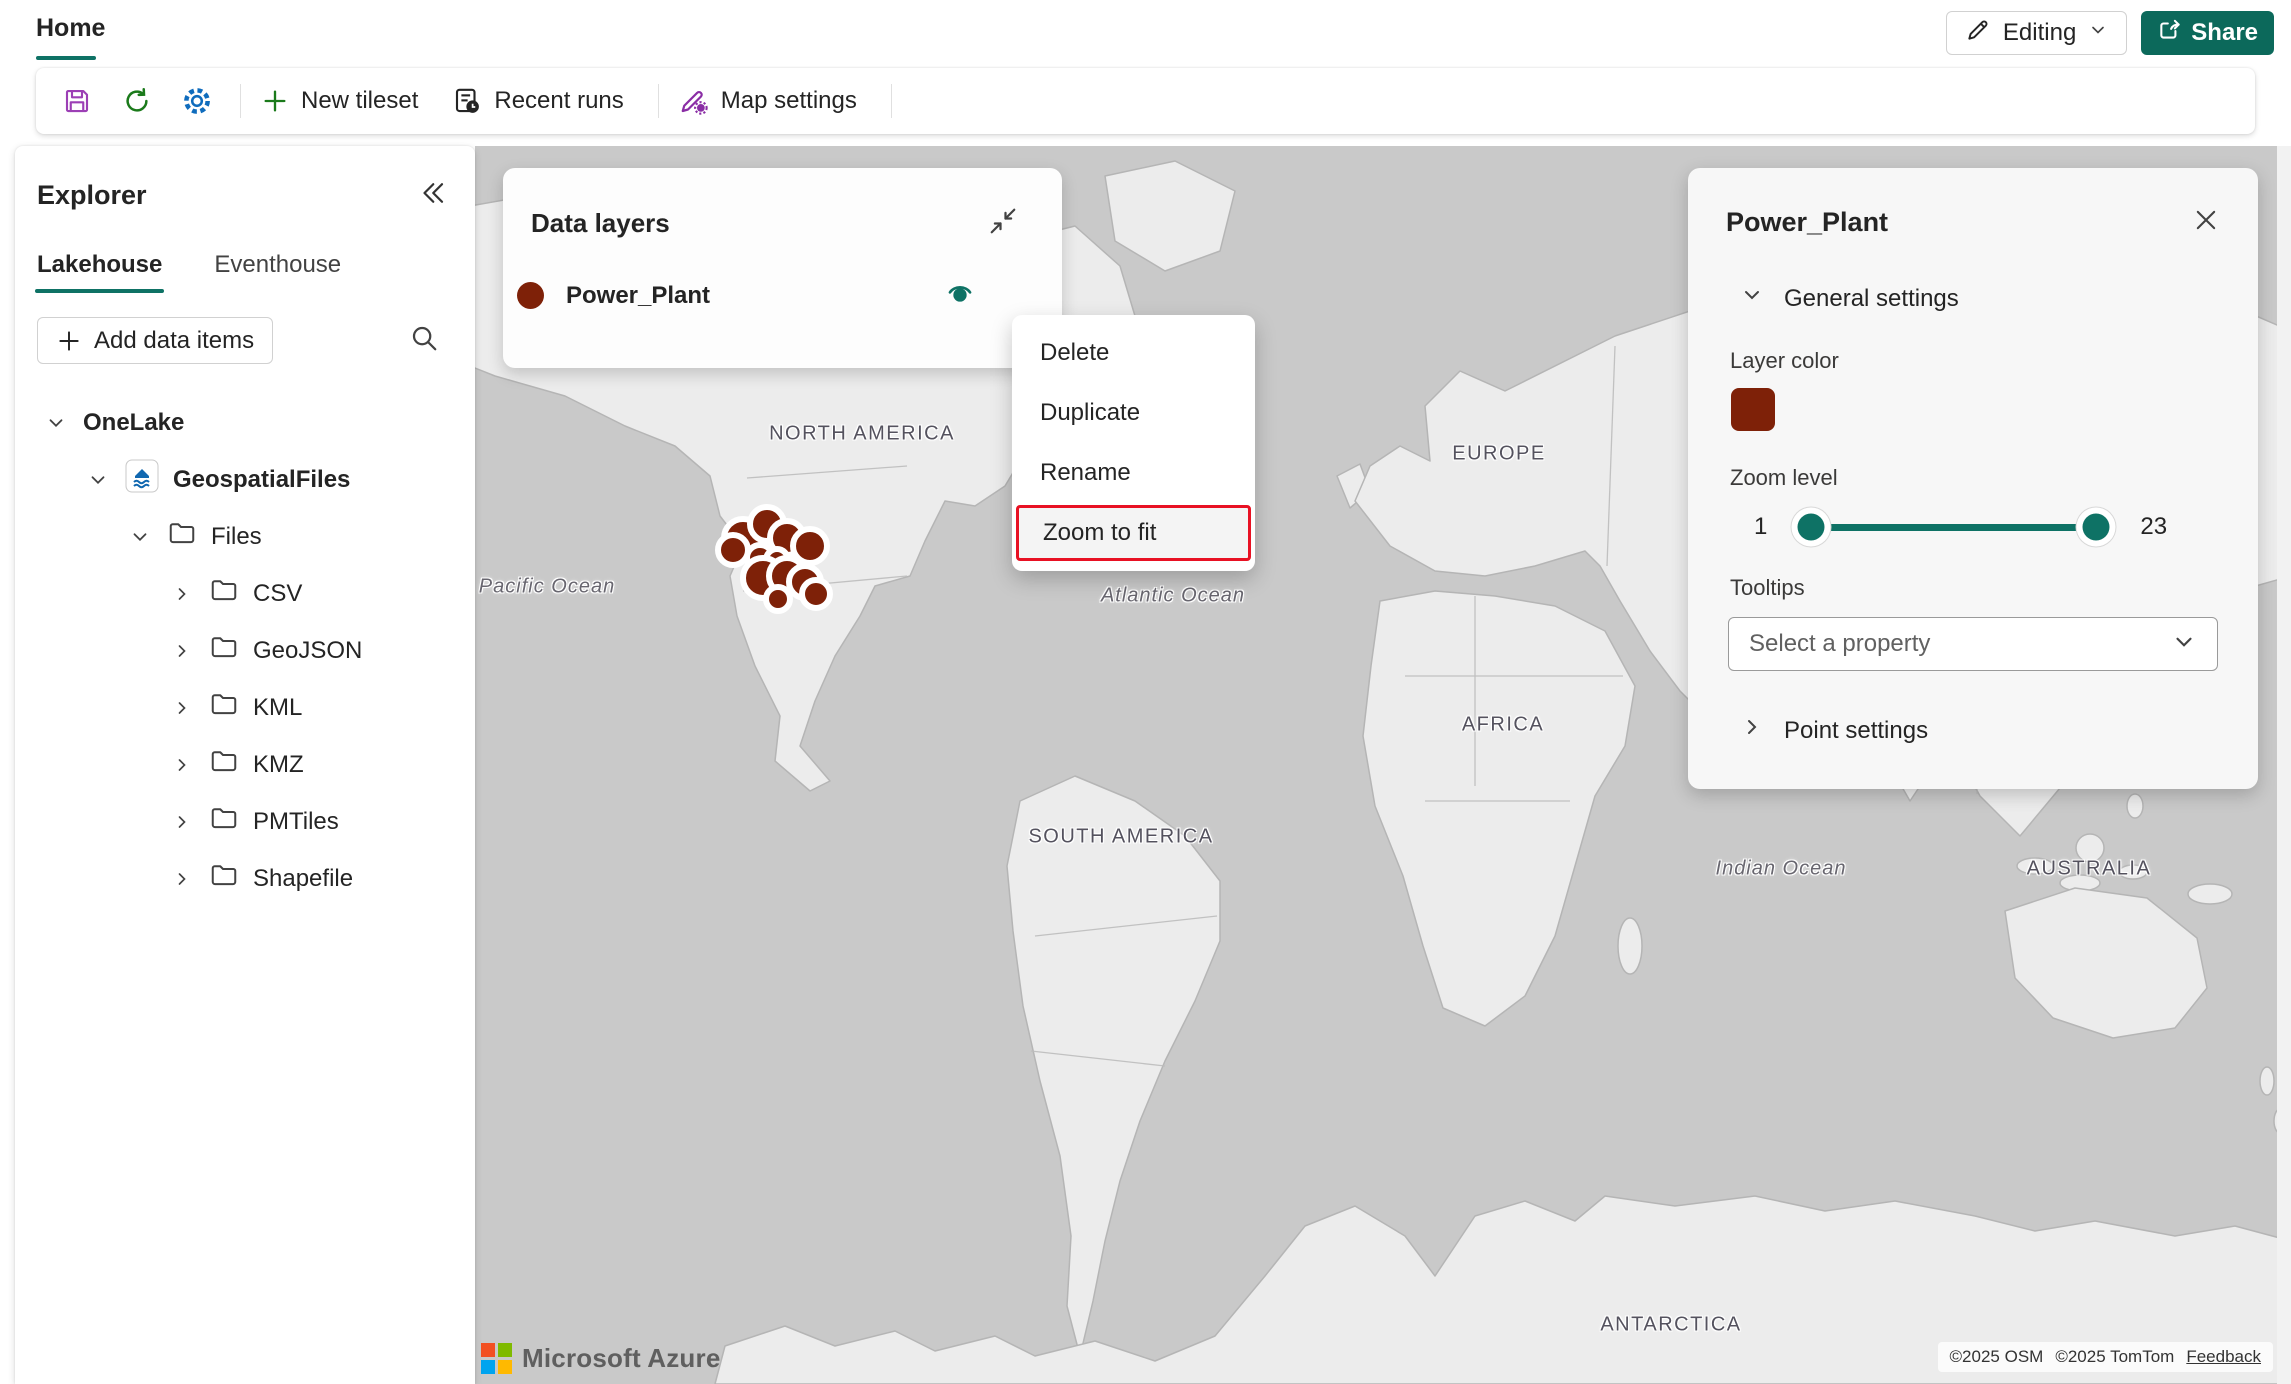  Describe the element at coordinates (1075, 352) in the screenshot. I see `menu-item-delete: Delete` at that location.